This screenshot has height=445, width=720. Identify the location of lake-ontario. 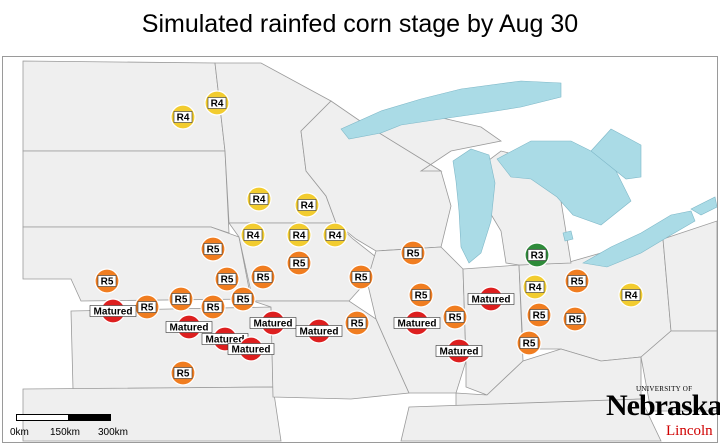
(703, 206).